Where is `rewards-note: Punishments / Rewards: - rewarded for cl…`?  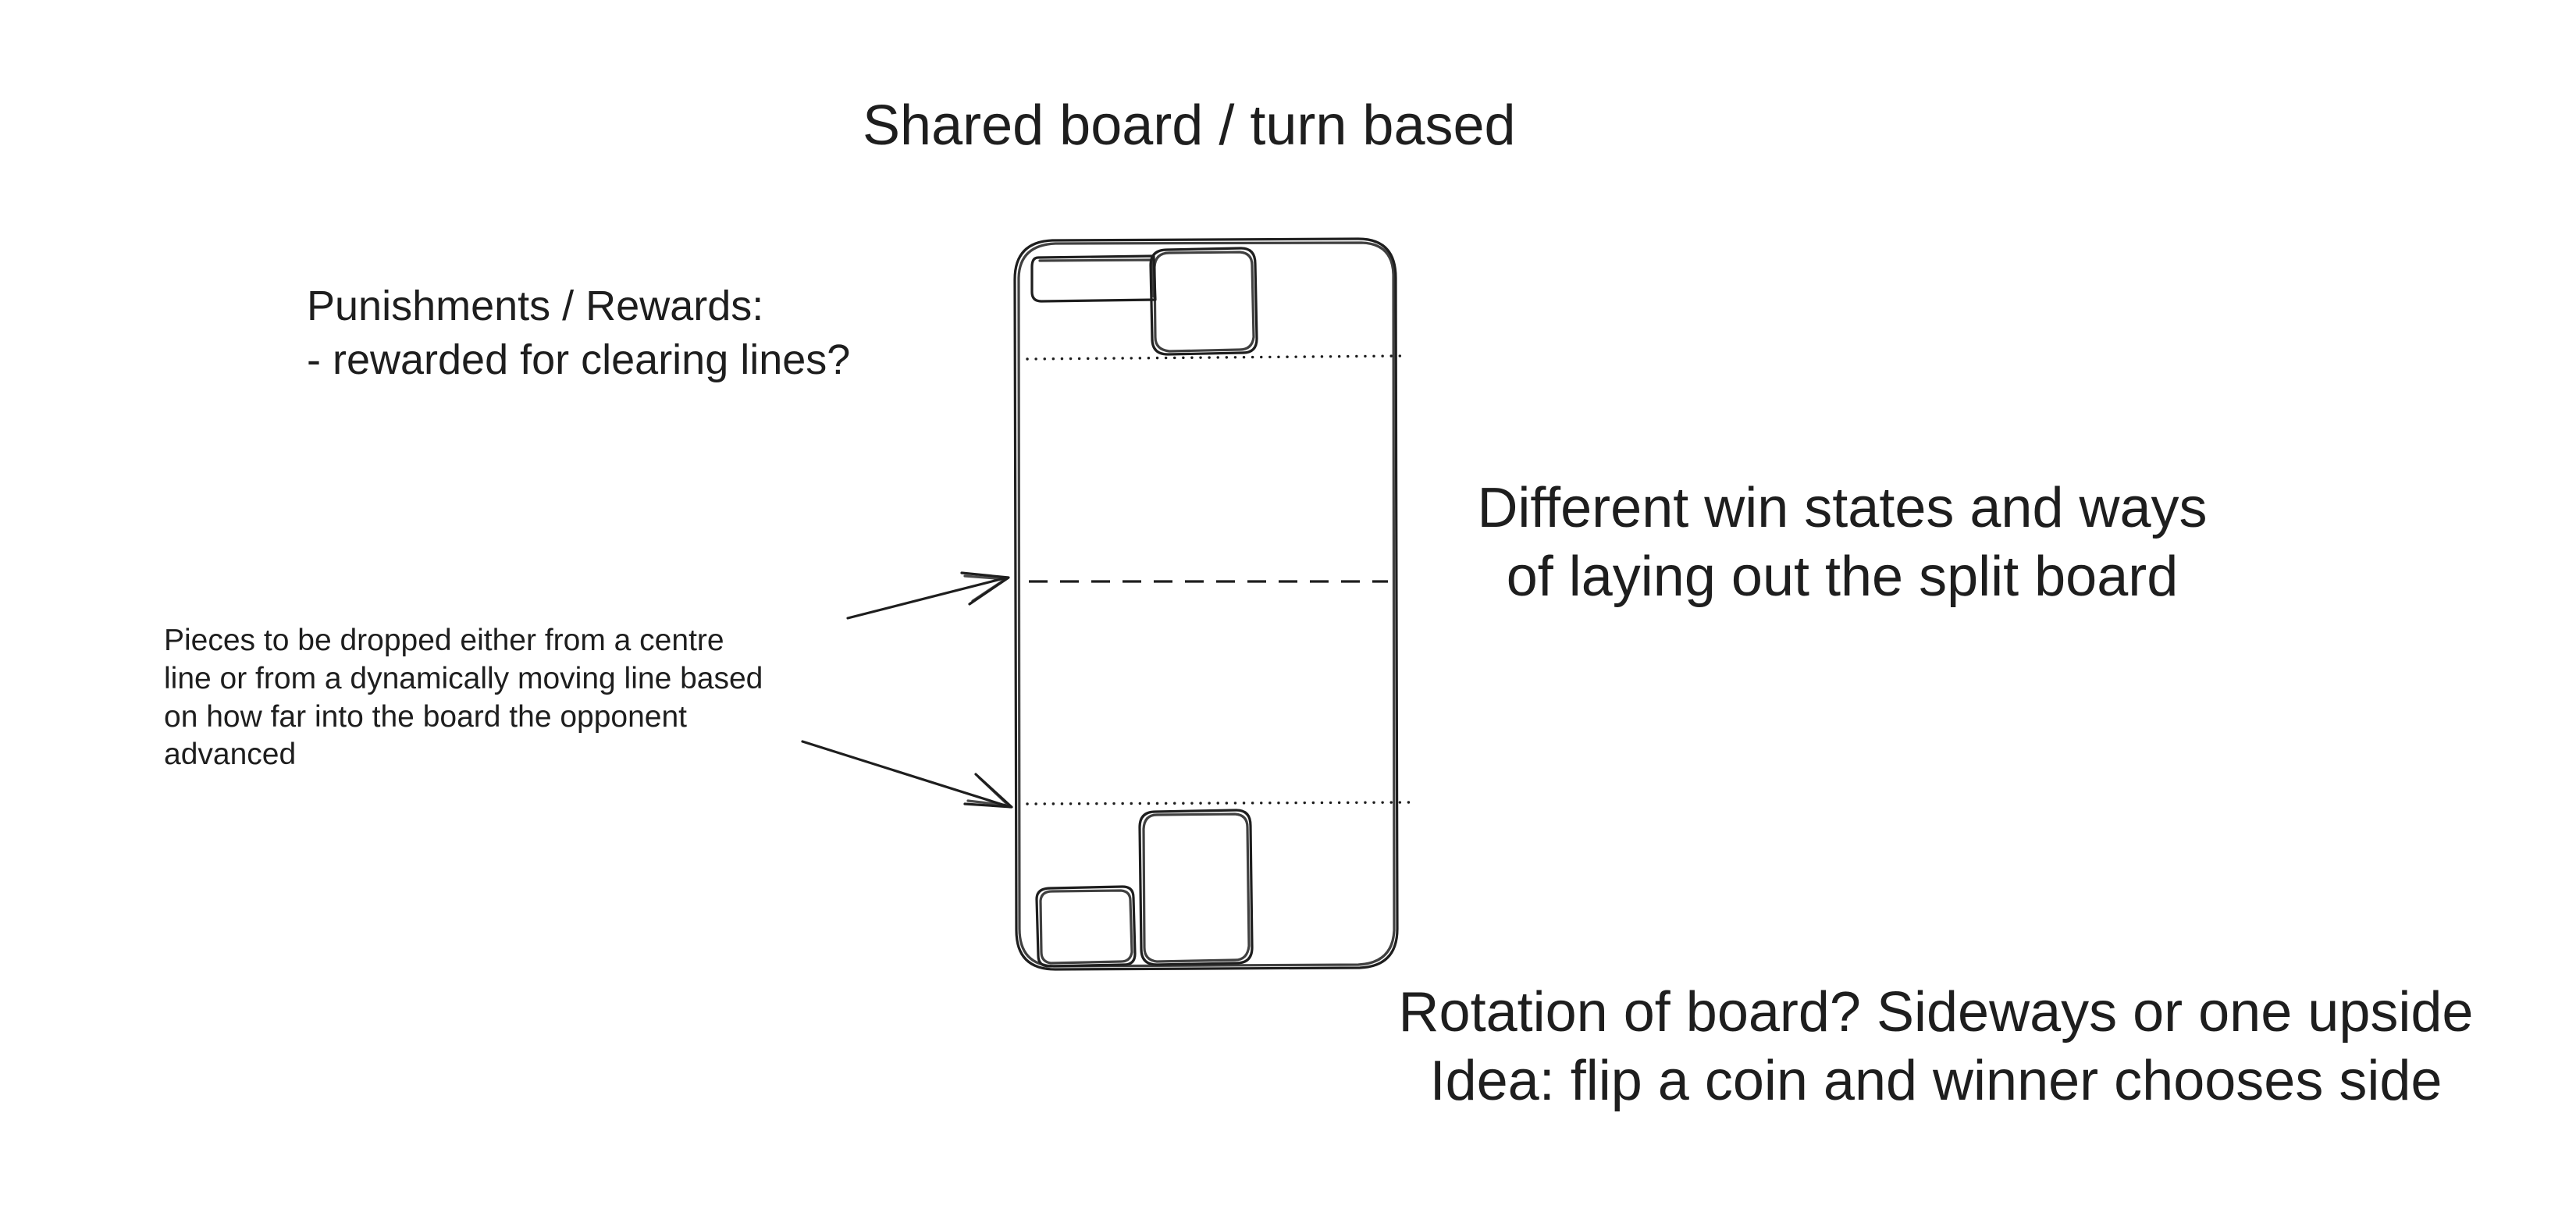 rewards-note: Punishments / Rewards: - rewarded for cl… is located at coordinates (578, 333).